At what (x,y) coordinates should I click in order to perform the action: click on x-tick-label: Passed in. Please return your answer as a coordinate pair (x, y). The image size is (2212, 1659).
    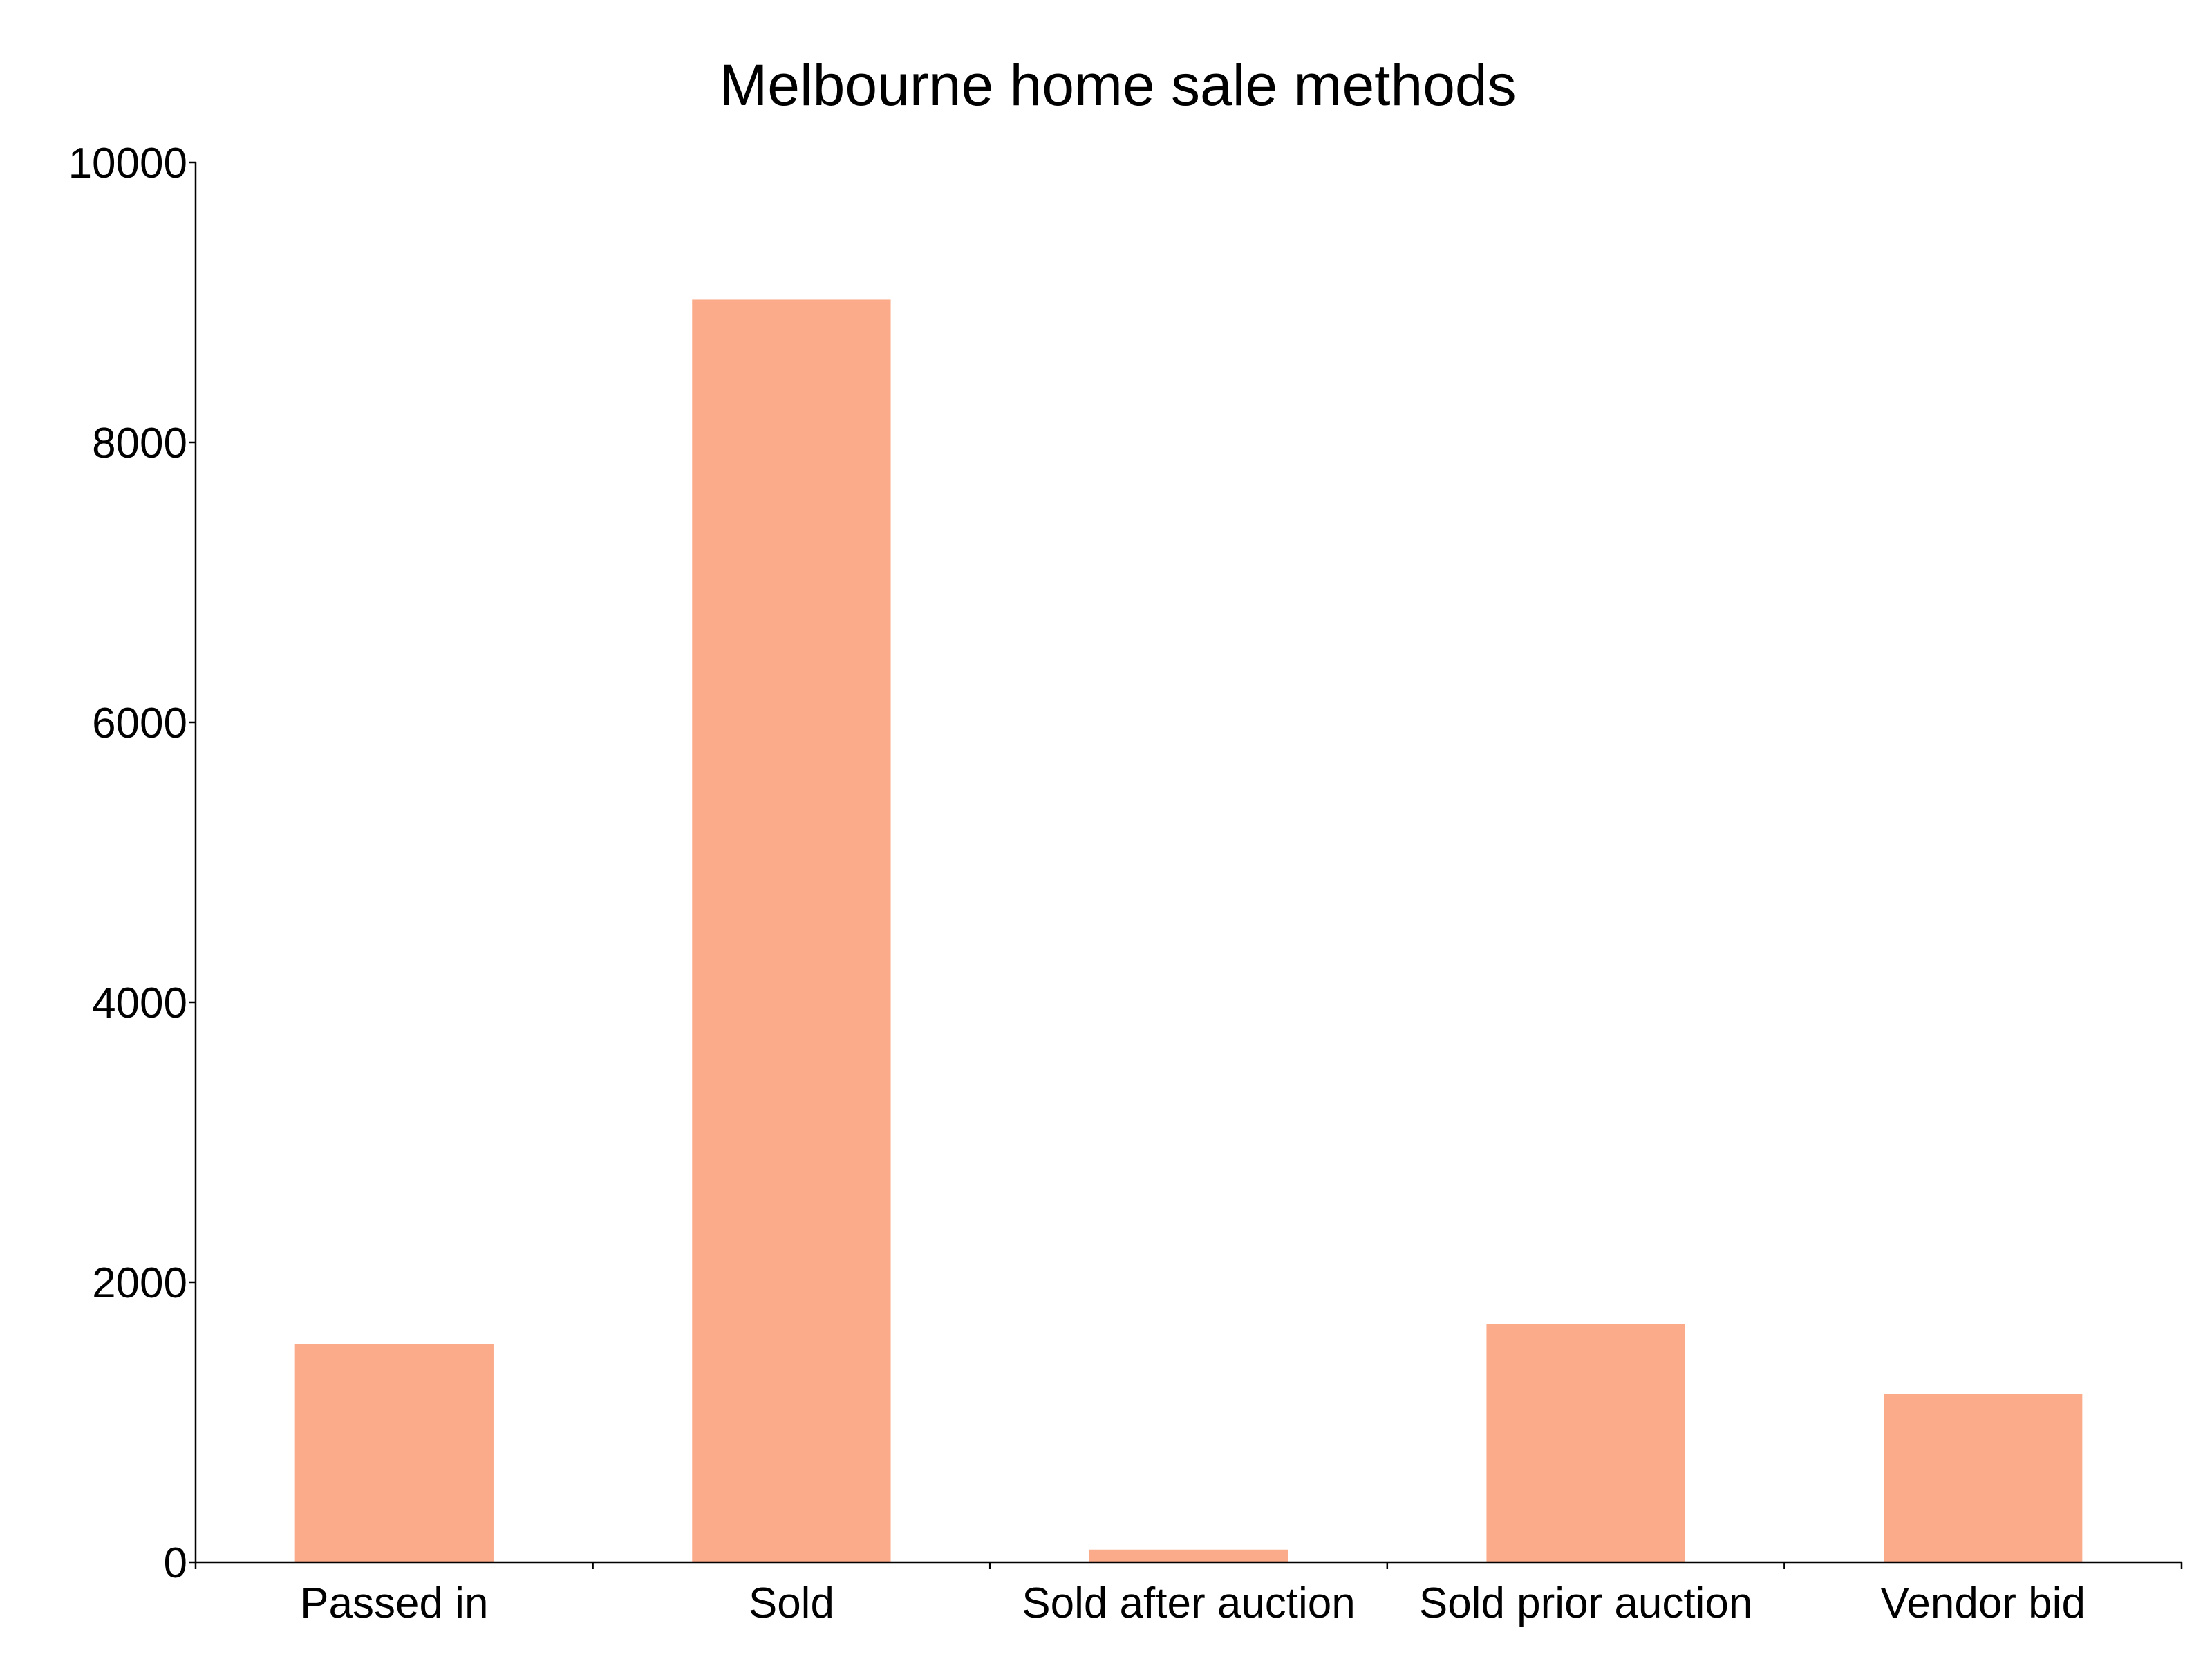
    Looking at the image, I should click on (394, 1604).